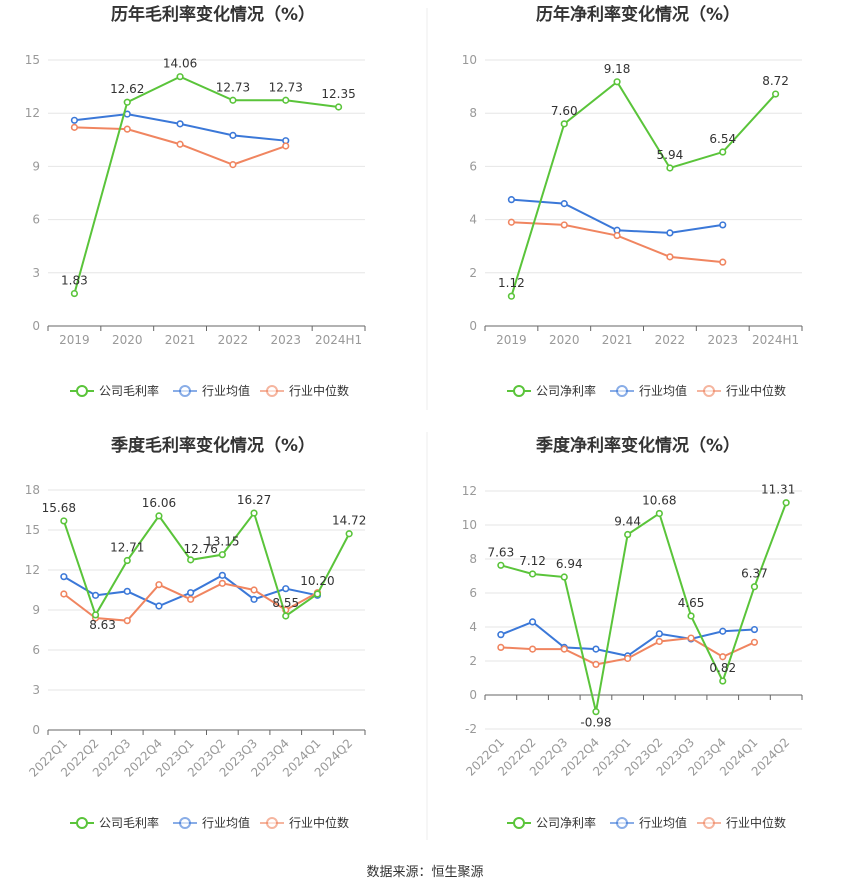  What do you see at coordinates (127, 89) in the screenshot?
I see `data-label: 12.62` at bounding box center [127, 89].